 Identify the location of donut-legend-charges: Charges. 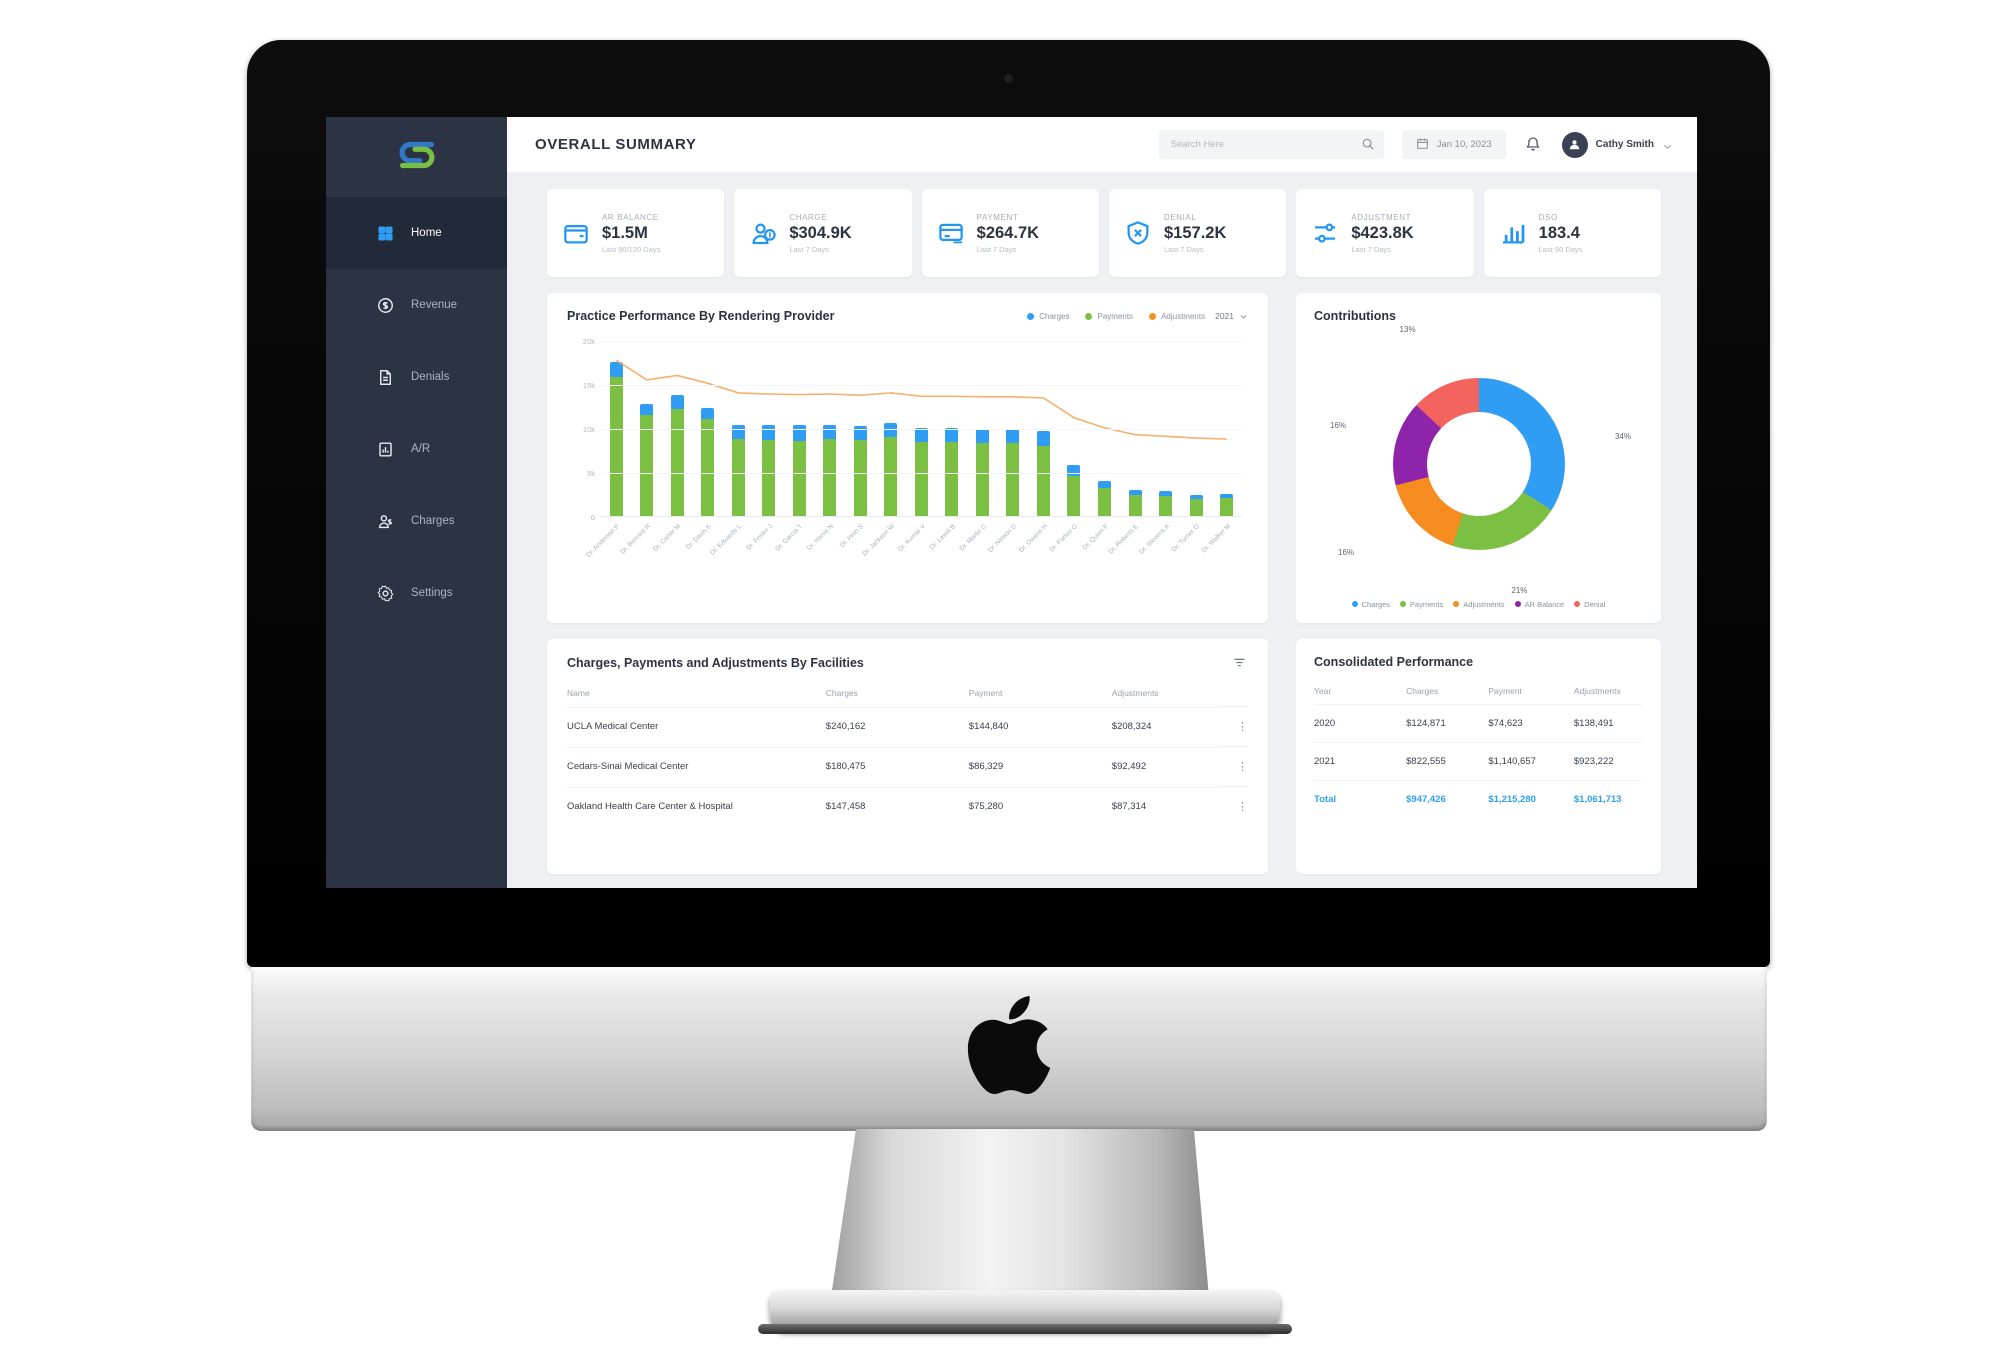
(1370, 604).